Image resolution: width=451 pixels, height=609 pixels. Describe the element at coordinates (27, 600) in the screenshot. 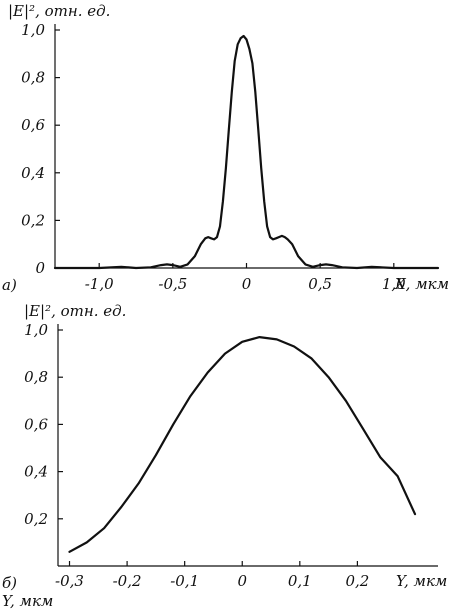

I see `panel-b-x-axis-label: Y, мкм` at that location.